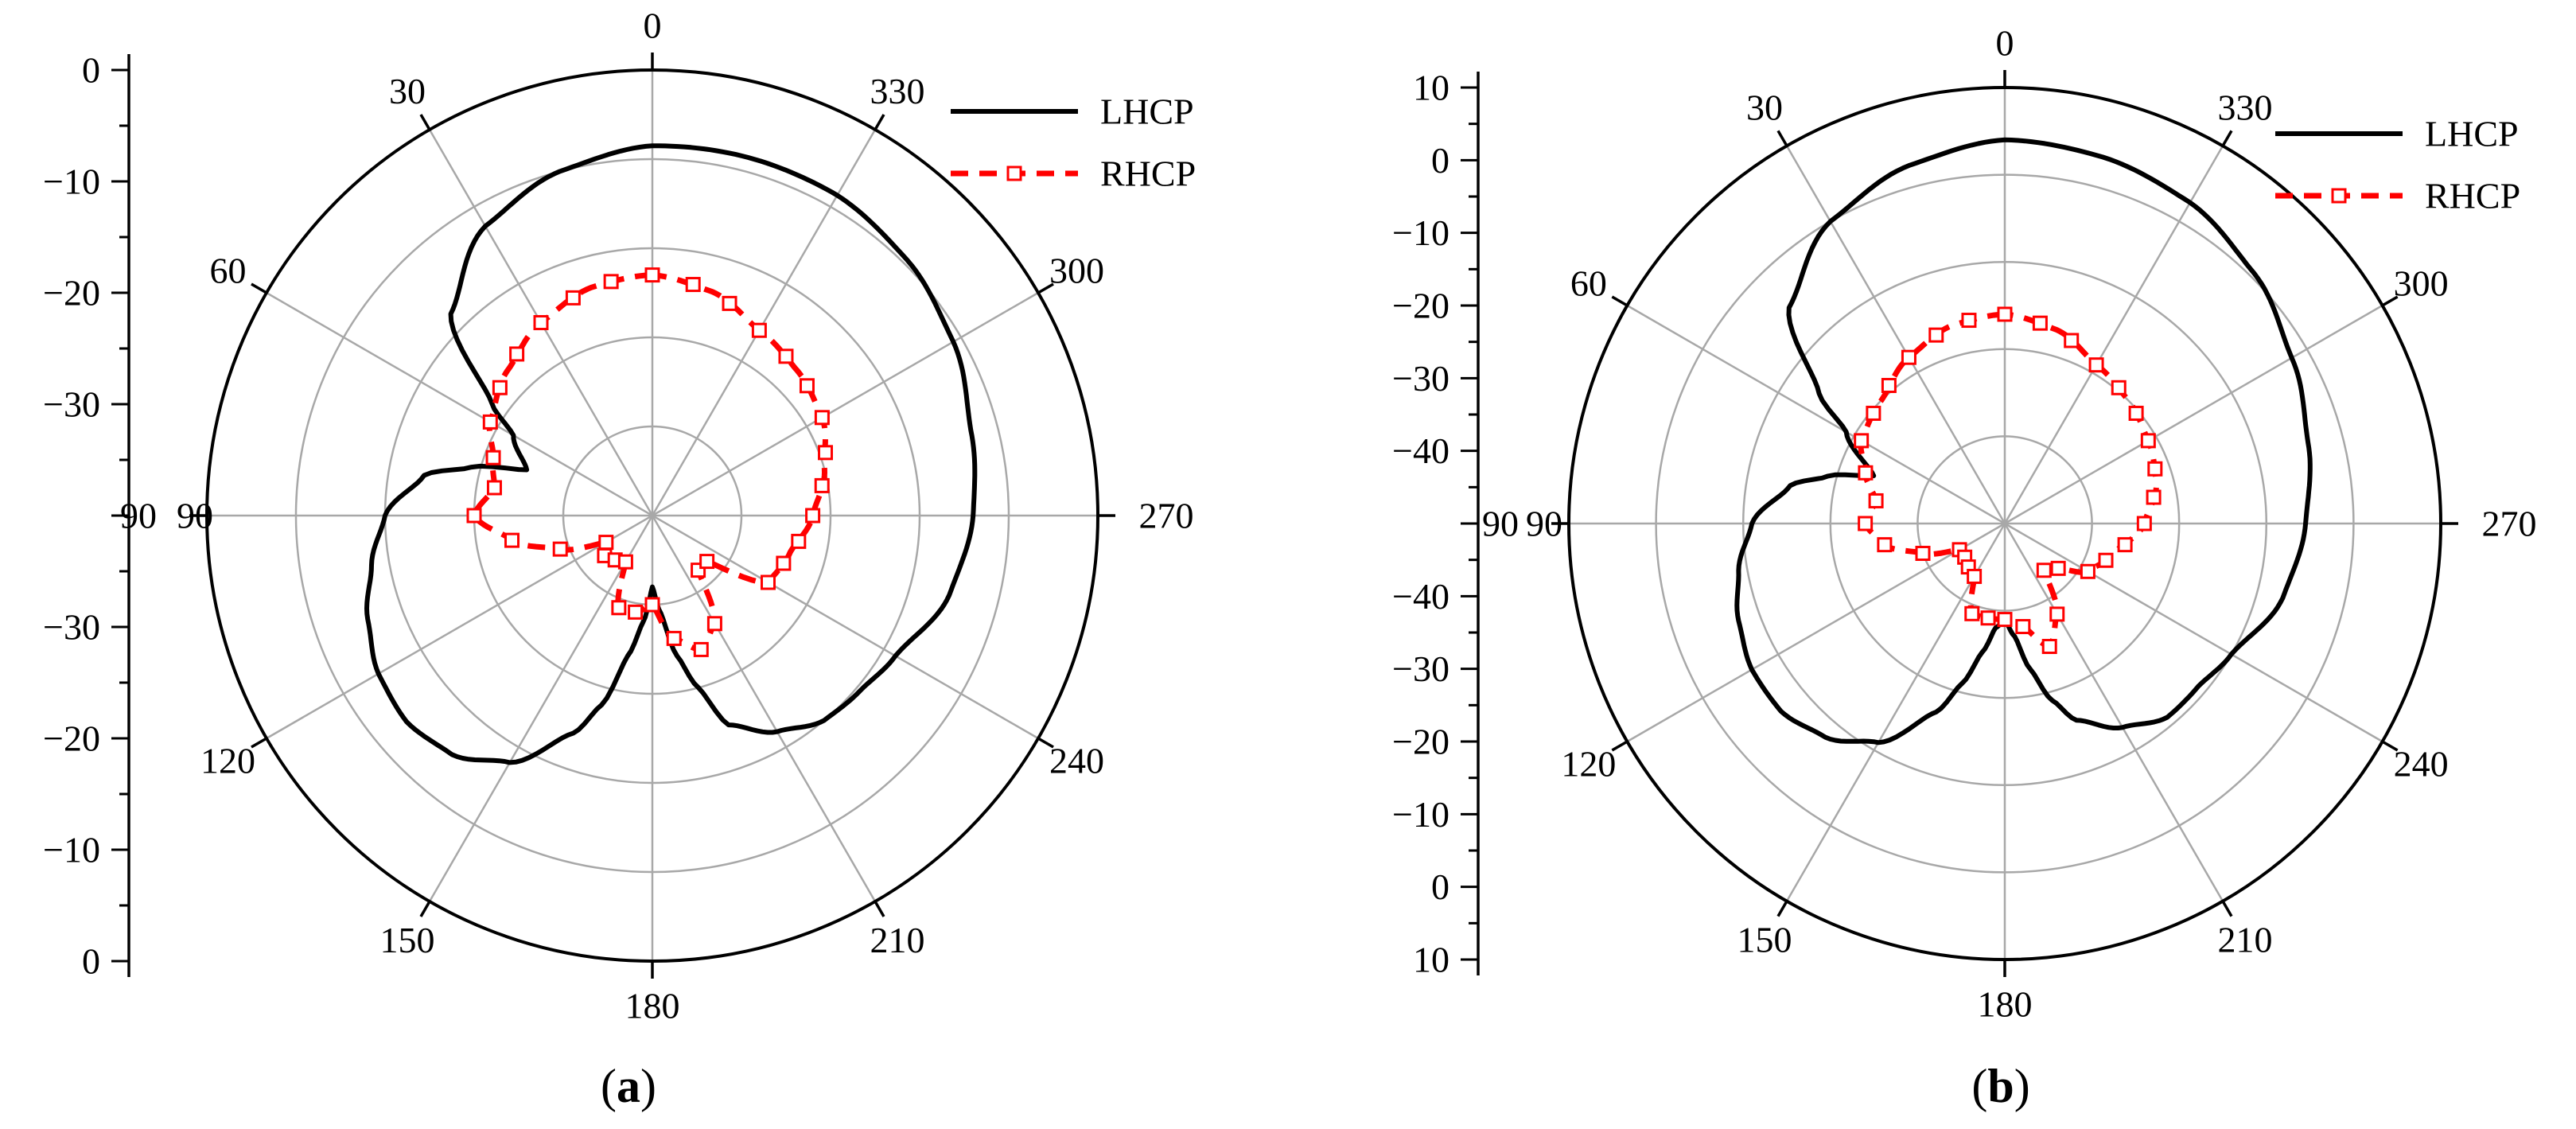 The height and width of the screenshot is (1129, 2576). What do you see at coordinates (1014, 173) in the screenshot?
I see `legend-marker` at bounding box center [1014, 173].